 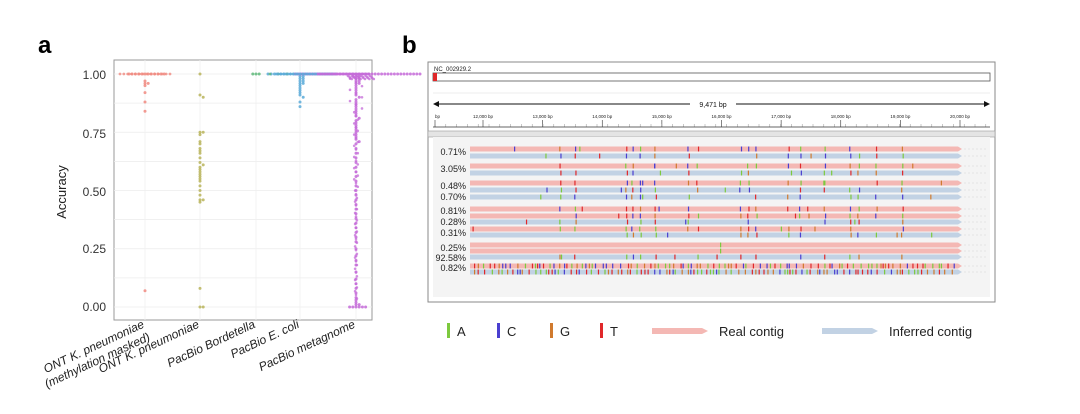 I want to click on panel-divider, so click(x=711, y=134).